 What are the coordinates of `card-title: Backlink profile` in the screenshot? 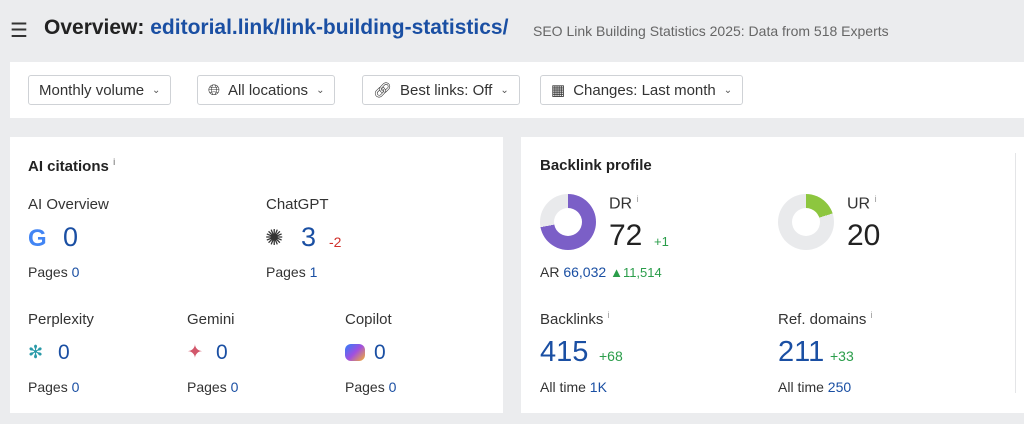 It's located at (596, 165).